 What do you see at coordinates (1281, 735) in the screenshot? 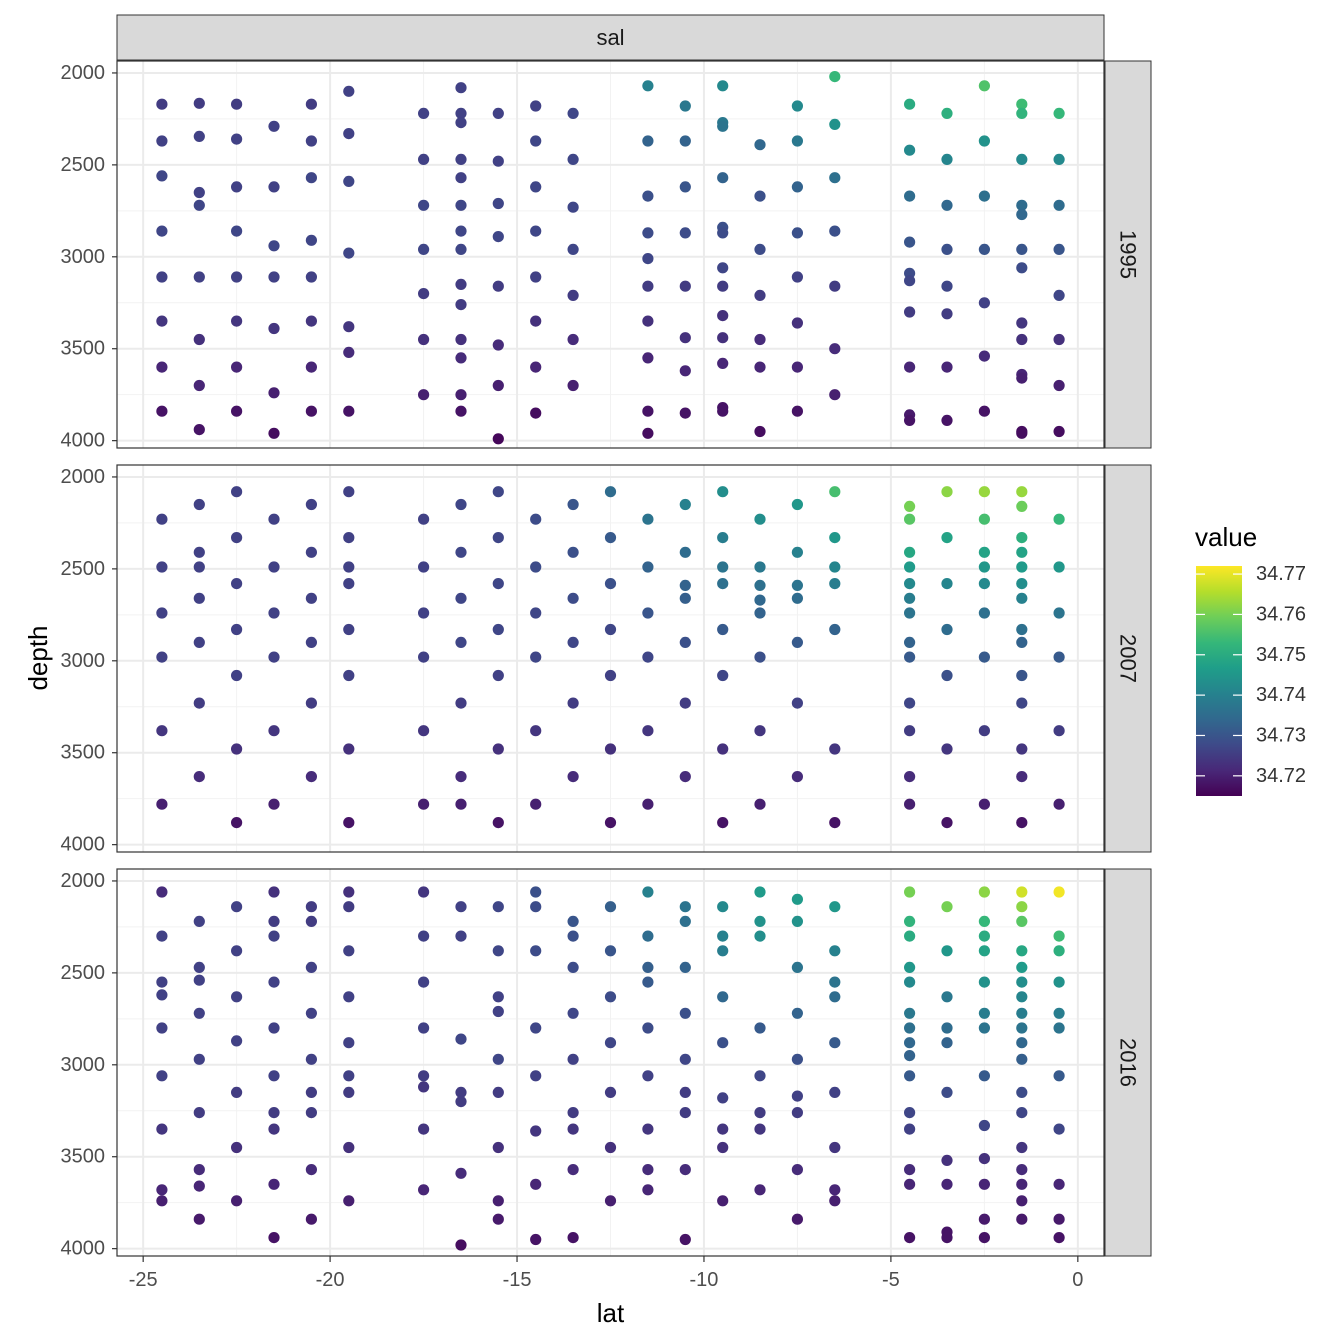
I see `legend-label: 34.73` at bounding box center [1281, 735].